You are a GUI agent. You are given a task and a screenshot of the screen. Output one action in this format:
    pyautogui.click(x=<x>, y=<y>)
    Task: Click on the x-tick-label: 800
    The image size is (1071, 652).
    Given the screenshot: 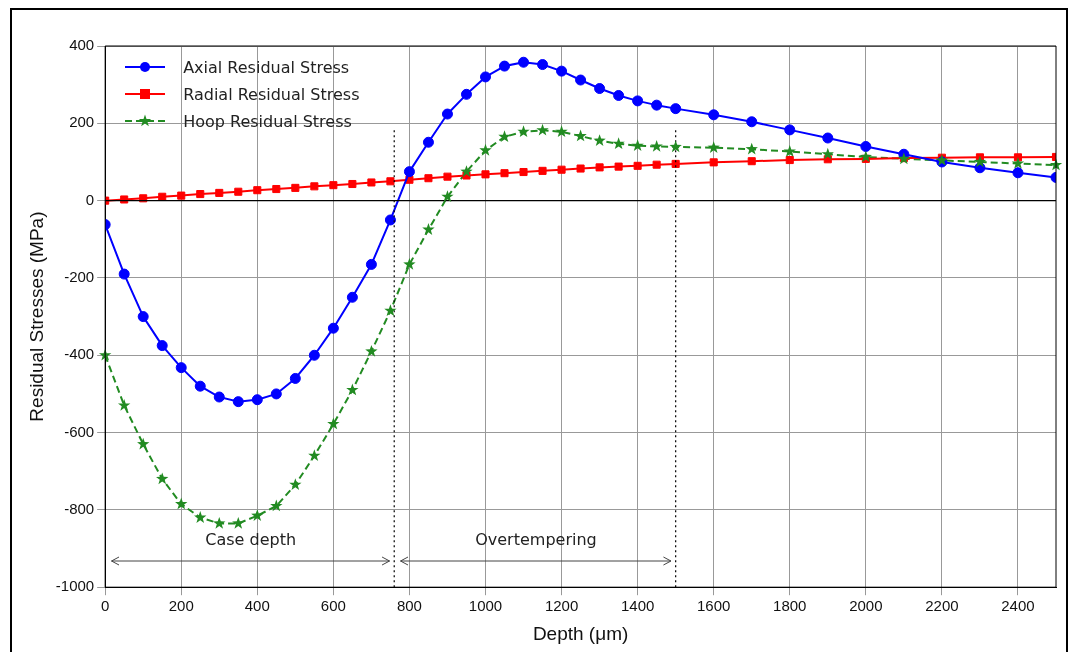 What is the action you would take?
    pyautogui.click(x=409, y=606)
    